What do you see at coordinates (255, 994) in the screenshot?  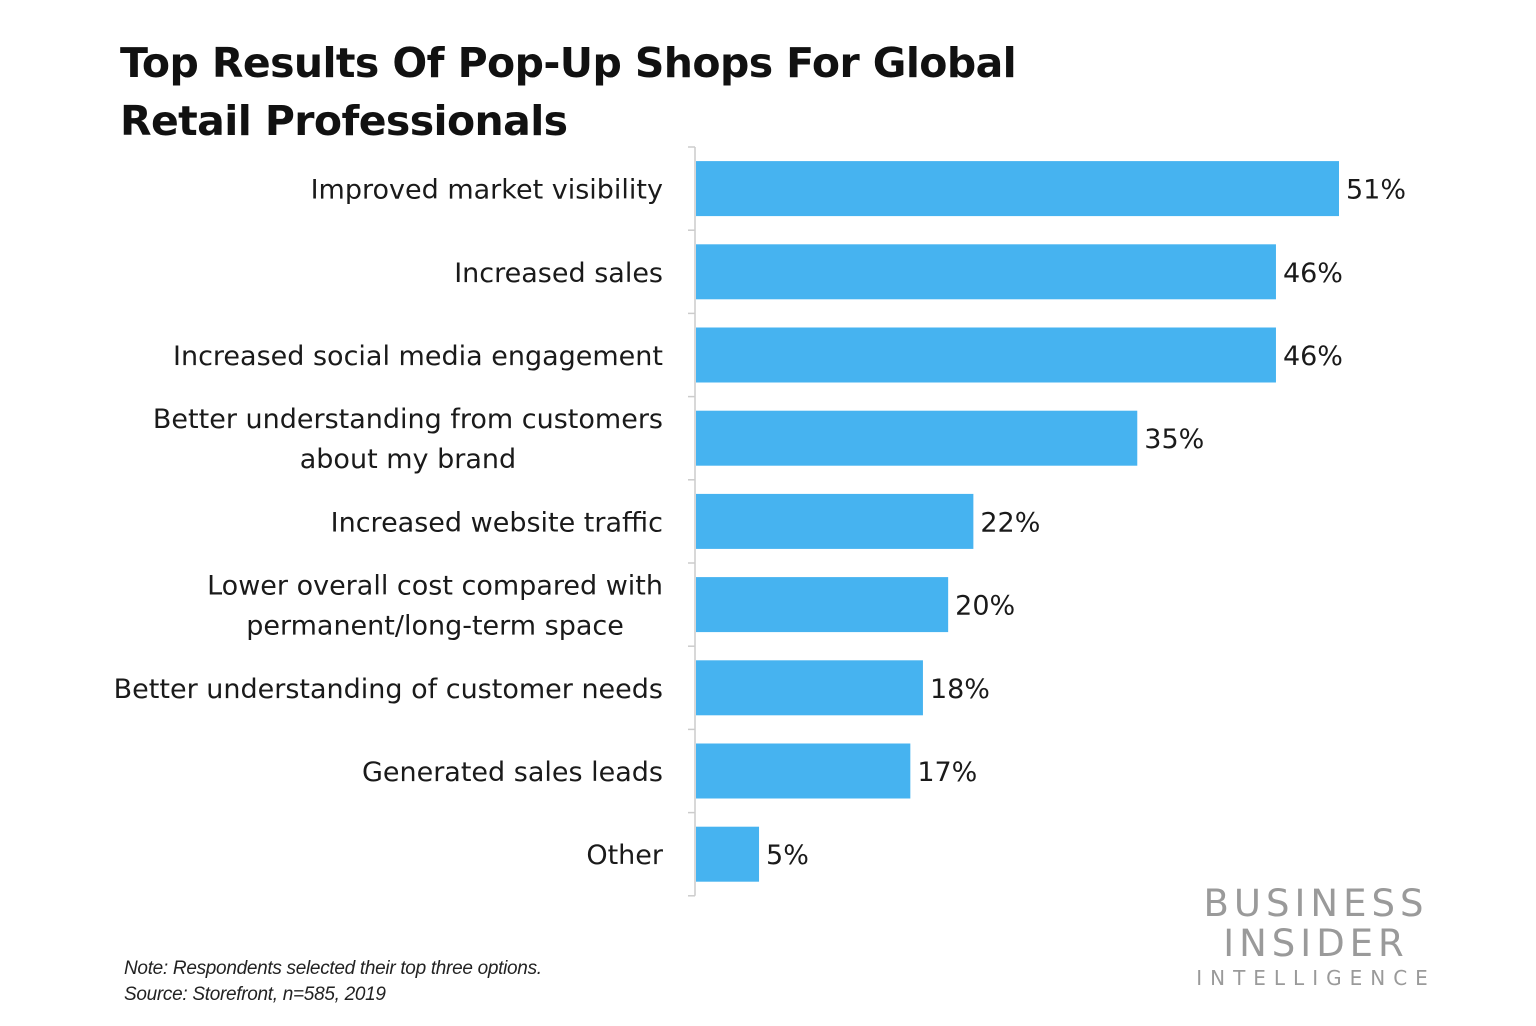 I see `chart-source: Source: Storefront, n=585, 2019` at bounding box center [255, 994].